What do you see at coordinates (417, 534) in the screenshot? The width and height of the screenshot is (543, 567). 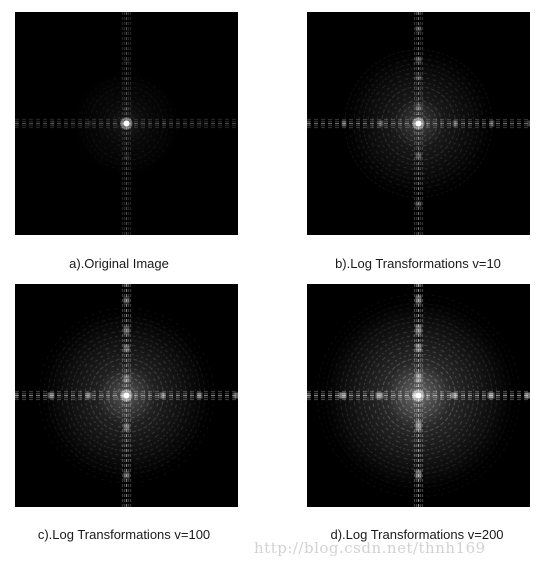 I see `caption-log-v200: d).Log Transformations v=200` at bounding box center [417, 534].